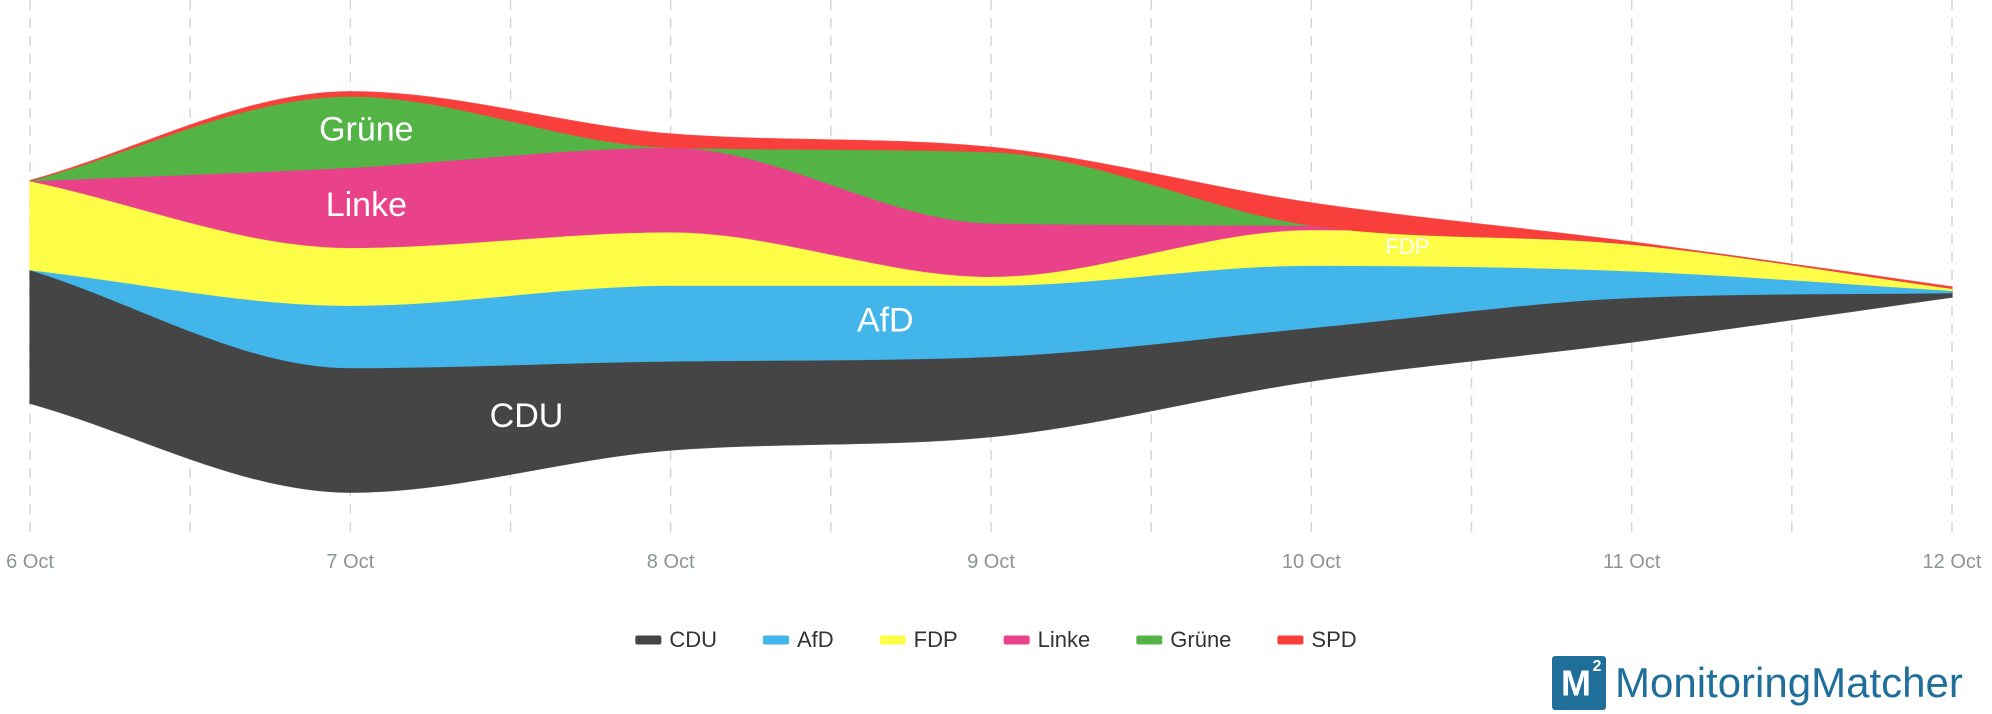 The image size is (1992, 714). I want to click on legend-item: Grüne, so click(1183, 639).